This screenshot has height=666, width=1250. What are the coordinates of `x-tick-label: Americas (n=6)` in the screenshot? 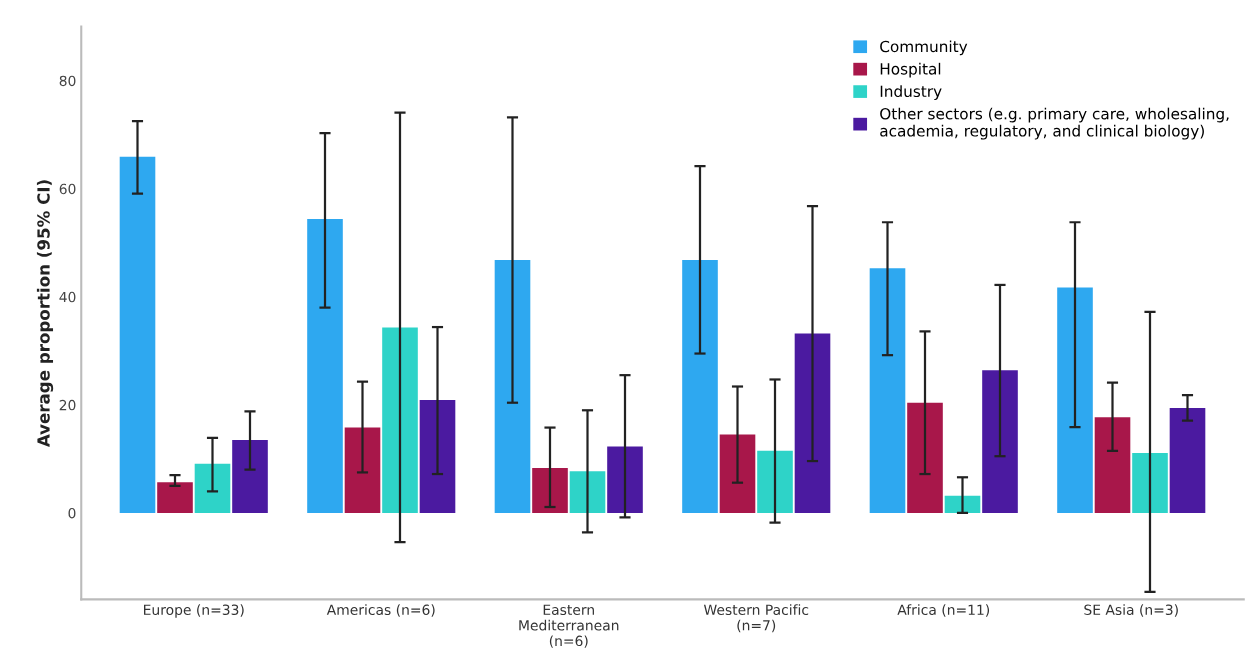 It's located at (380, 610).